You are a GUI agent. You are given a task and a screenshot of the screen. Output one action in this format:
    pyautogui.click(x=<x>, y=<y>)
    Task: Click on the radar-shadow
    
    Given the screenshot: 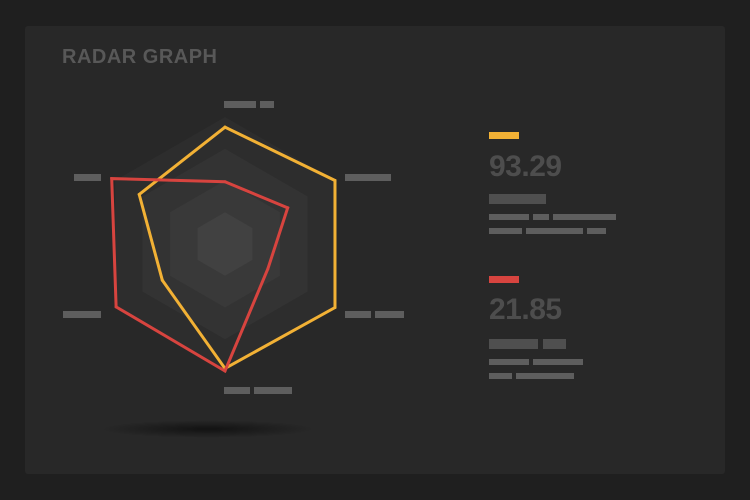 What is the action you would take?
    pyautogui.click(x=207, y=429)
    